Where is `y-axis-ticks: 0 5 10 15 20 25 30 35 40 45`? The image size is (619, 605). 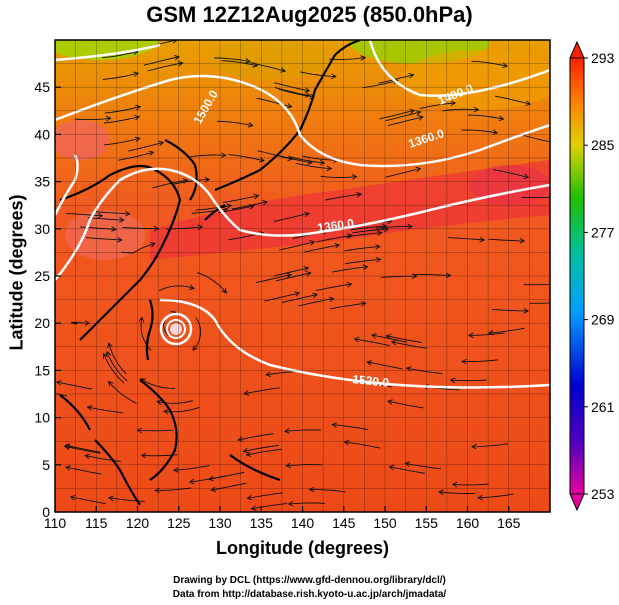
y-axis-ticks: 0 5 10 15 20 25 30 35 40 45 is located at coordinates (47, 299).